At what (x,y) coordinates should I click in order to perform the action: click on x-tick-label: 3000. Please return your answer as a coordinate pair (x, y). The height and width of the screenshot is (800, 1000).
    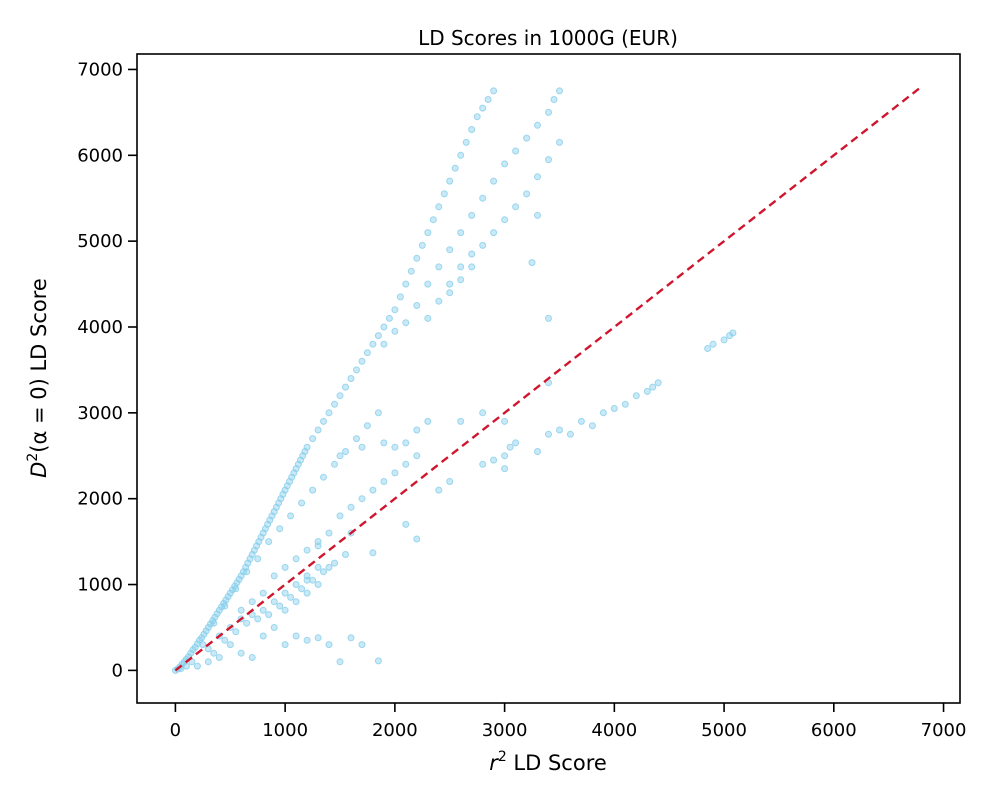
    Looking at the image, I should click on (505, 730).